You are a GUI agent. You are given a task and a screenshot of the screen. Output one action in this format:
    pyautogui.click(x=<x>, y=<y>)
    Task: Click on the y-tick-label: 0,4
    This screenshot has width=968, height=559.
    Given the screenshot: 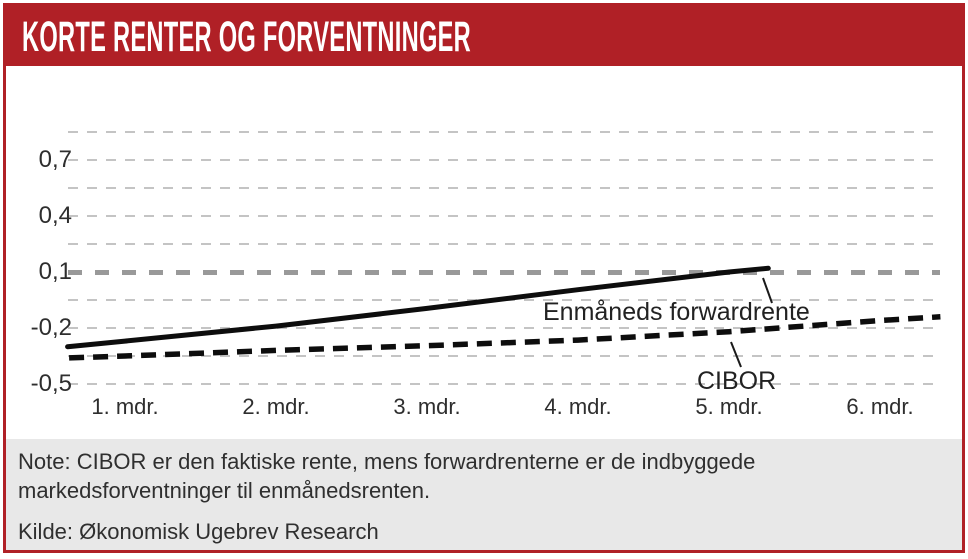 What is the action you would take?
    pyautogui.click(x=55, y=215)
    